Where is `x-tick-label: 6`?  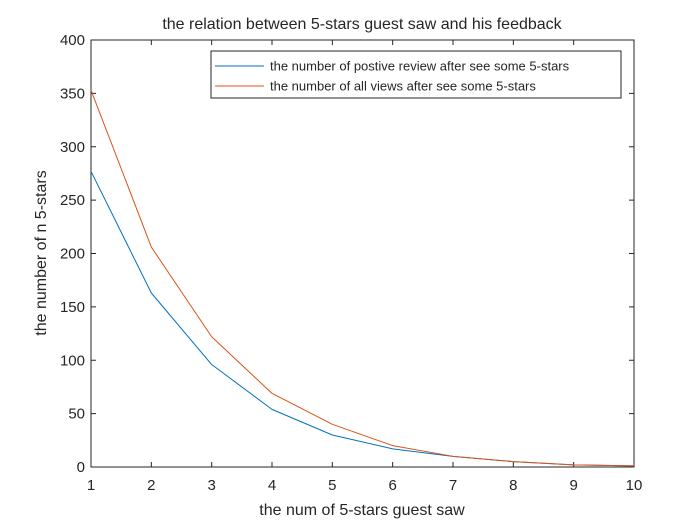
x-tick-label: 6 is located at coordinates (392, 485).